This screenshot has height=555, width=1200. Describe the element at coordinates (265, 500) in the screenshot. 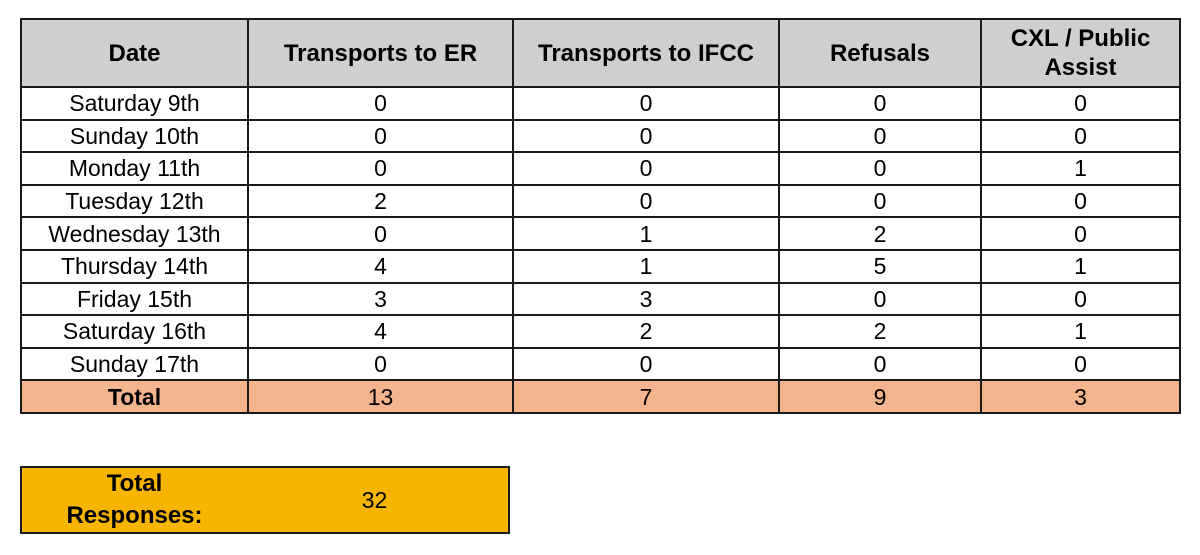

I see `total-responses-box: Total Responses: 32` at that location.